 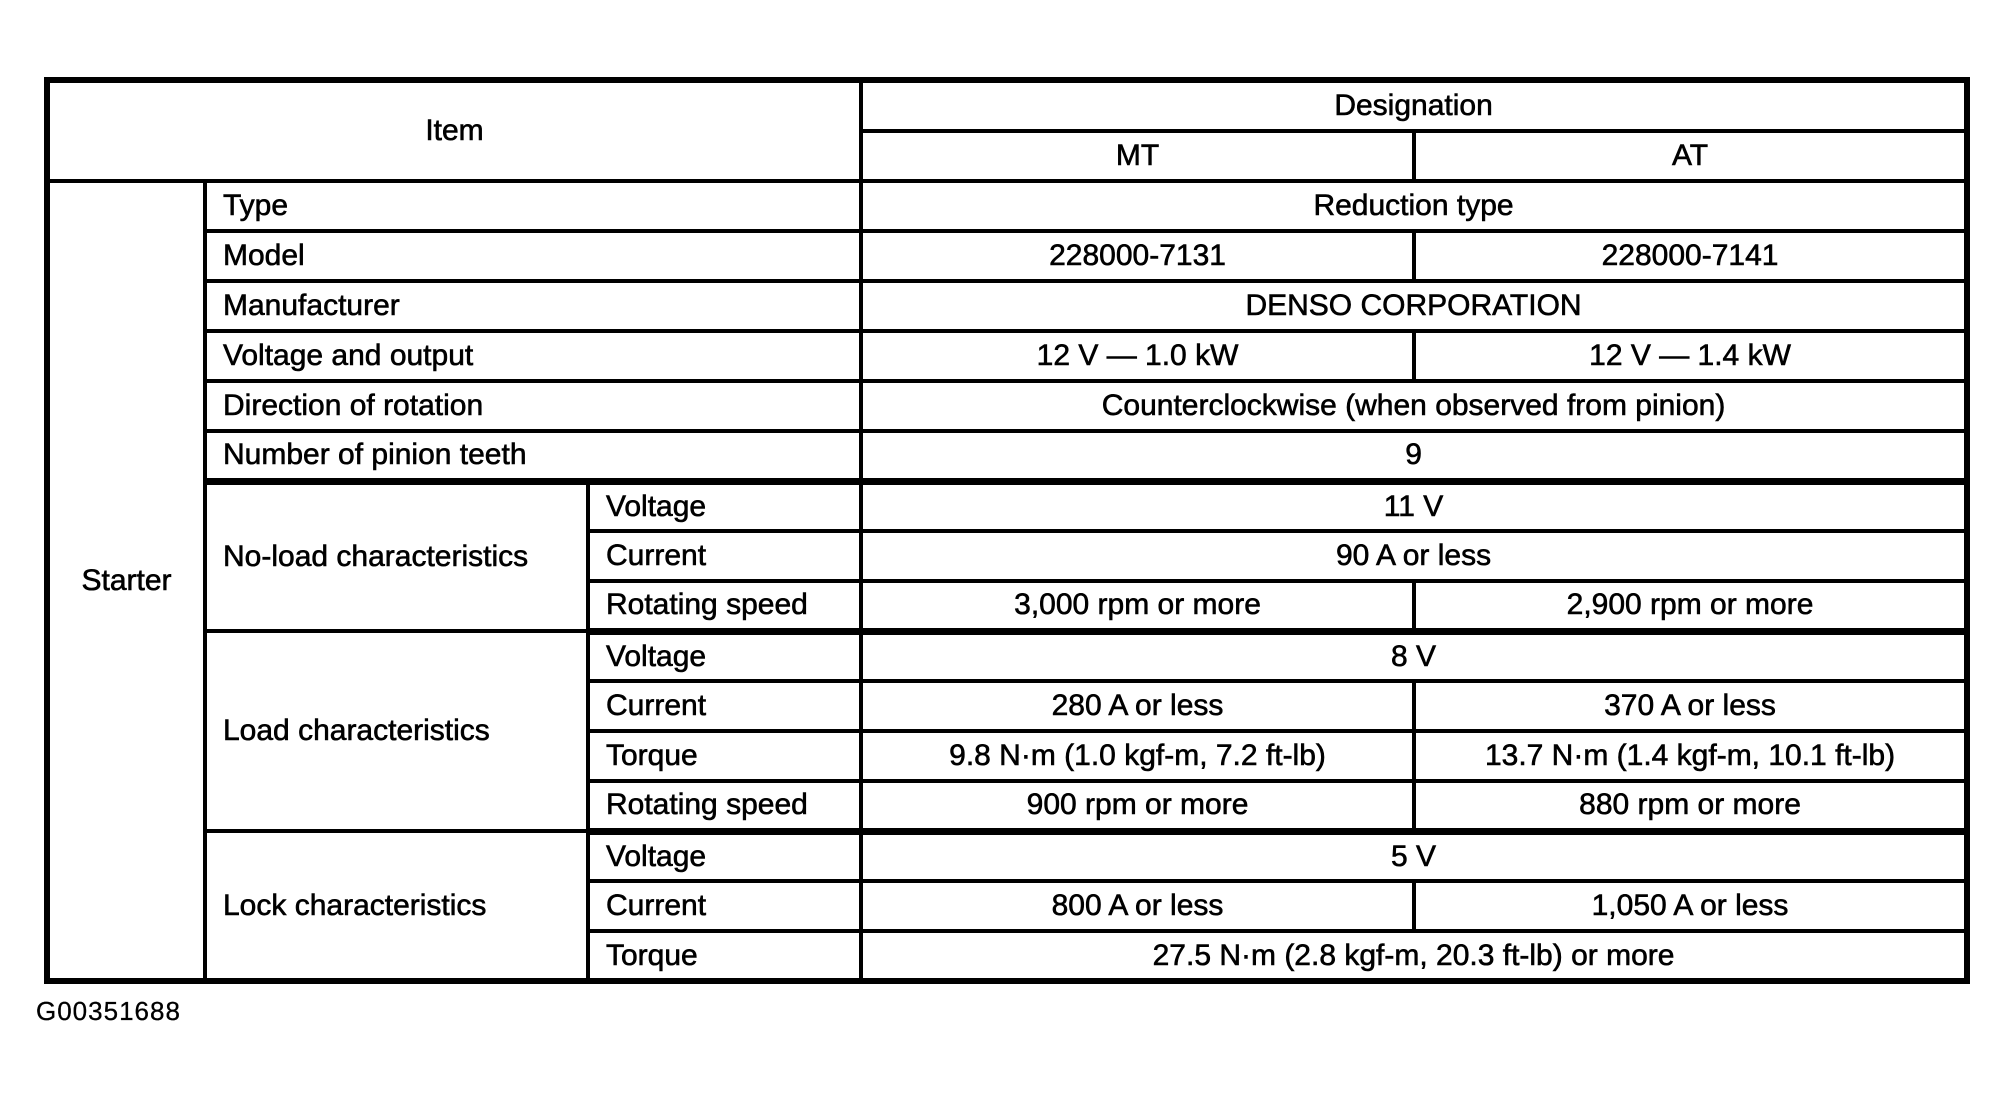 I want to click on sublabel-lock-voltage: Voltage, so click(x=724, y=856).